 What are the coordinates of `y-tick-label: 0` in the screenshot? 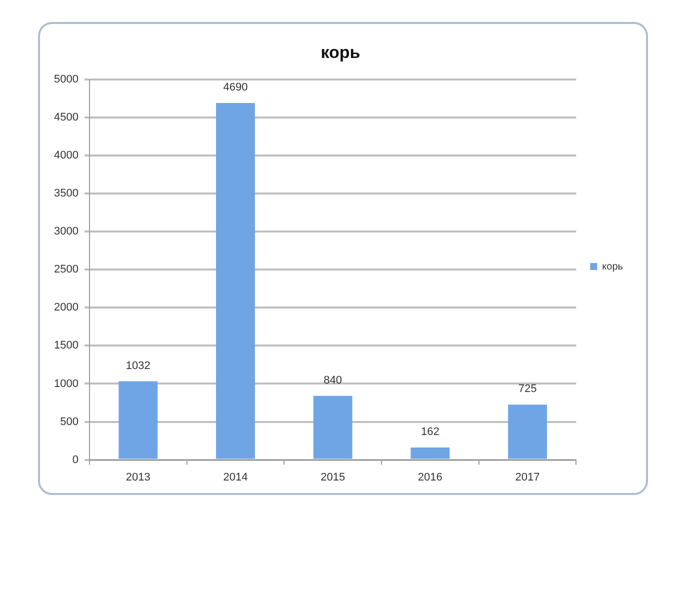 It's located at (75, 460).